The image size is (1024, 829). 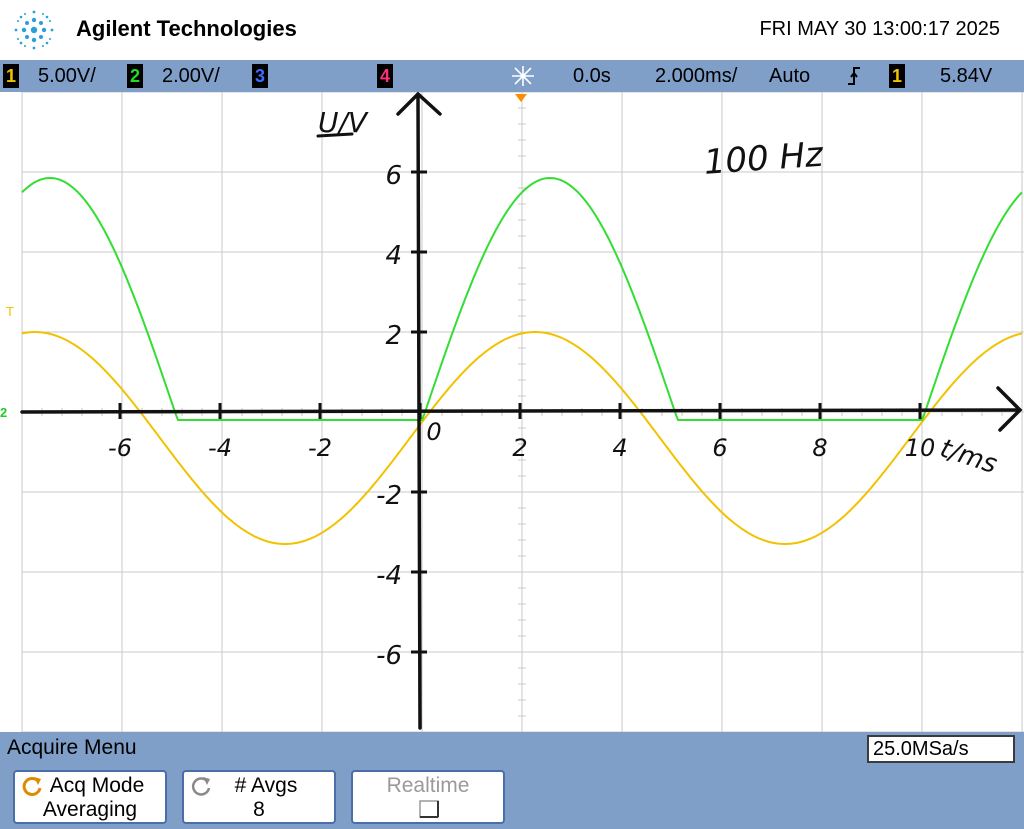 I want to click on y-tick-label: -2, so click(x=389, y=496).